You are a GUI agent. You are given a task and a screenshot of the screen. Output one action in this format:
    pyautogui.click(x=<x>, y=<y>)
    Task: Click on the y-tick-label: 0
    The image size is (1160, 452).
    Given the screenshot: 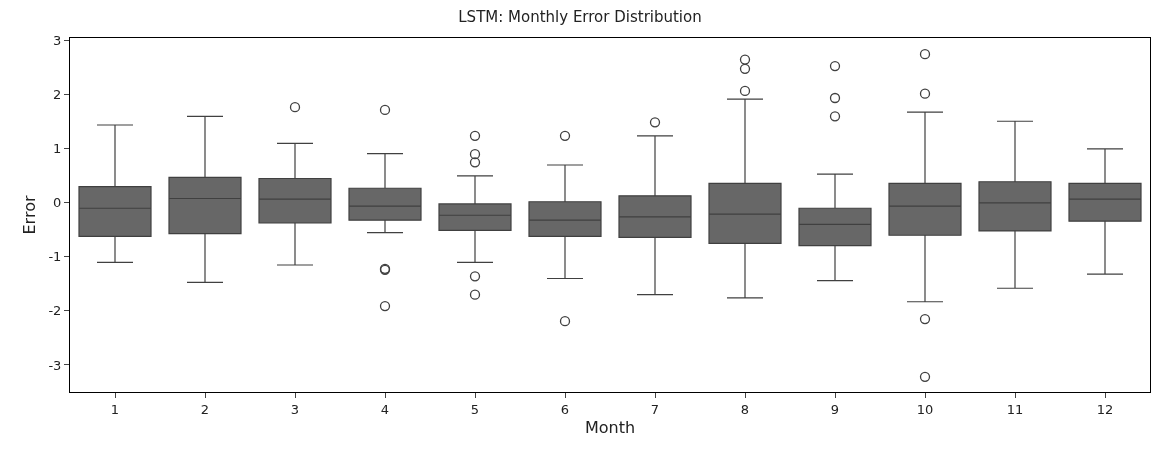 What is the action you would take?
    pyautogui.click(x=57, y=203)
    